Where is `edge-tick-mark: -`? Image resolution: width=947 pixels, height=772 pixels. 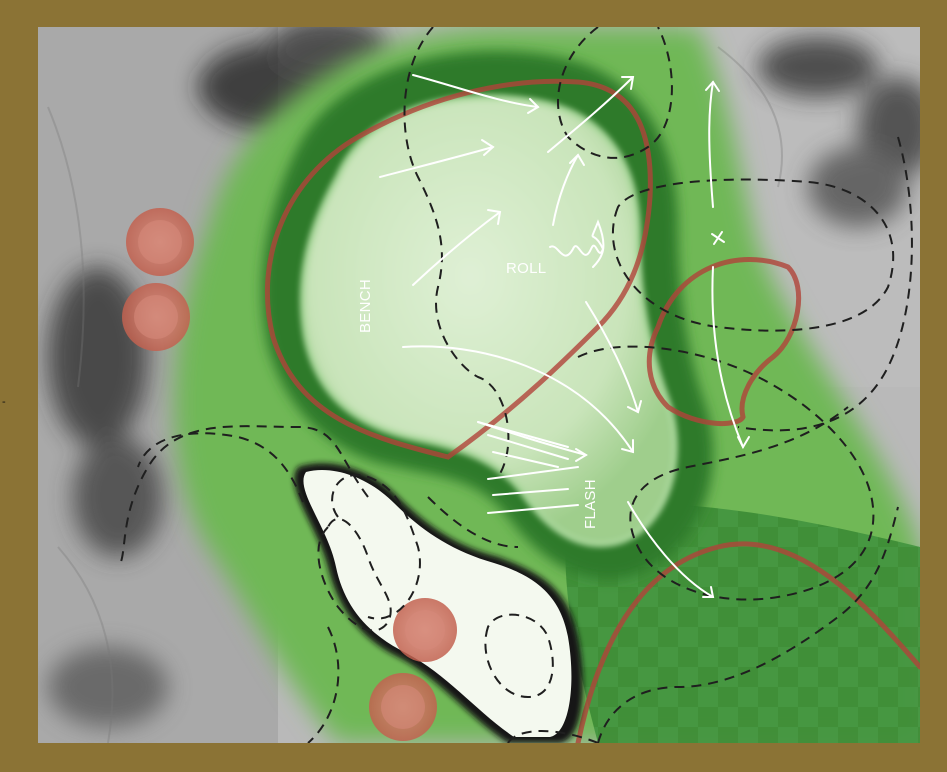 edge-tick-mark: - is located at coordinates (4, 402).